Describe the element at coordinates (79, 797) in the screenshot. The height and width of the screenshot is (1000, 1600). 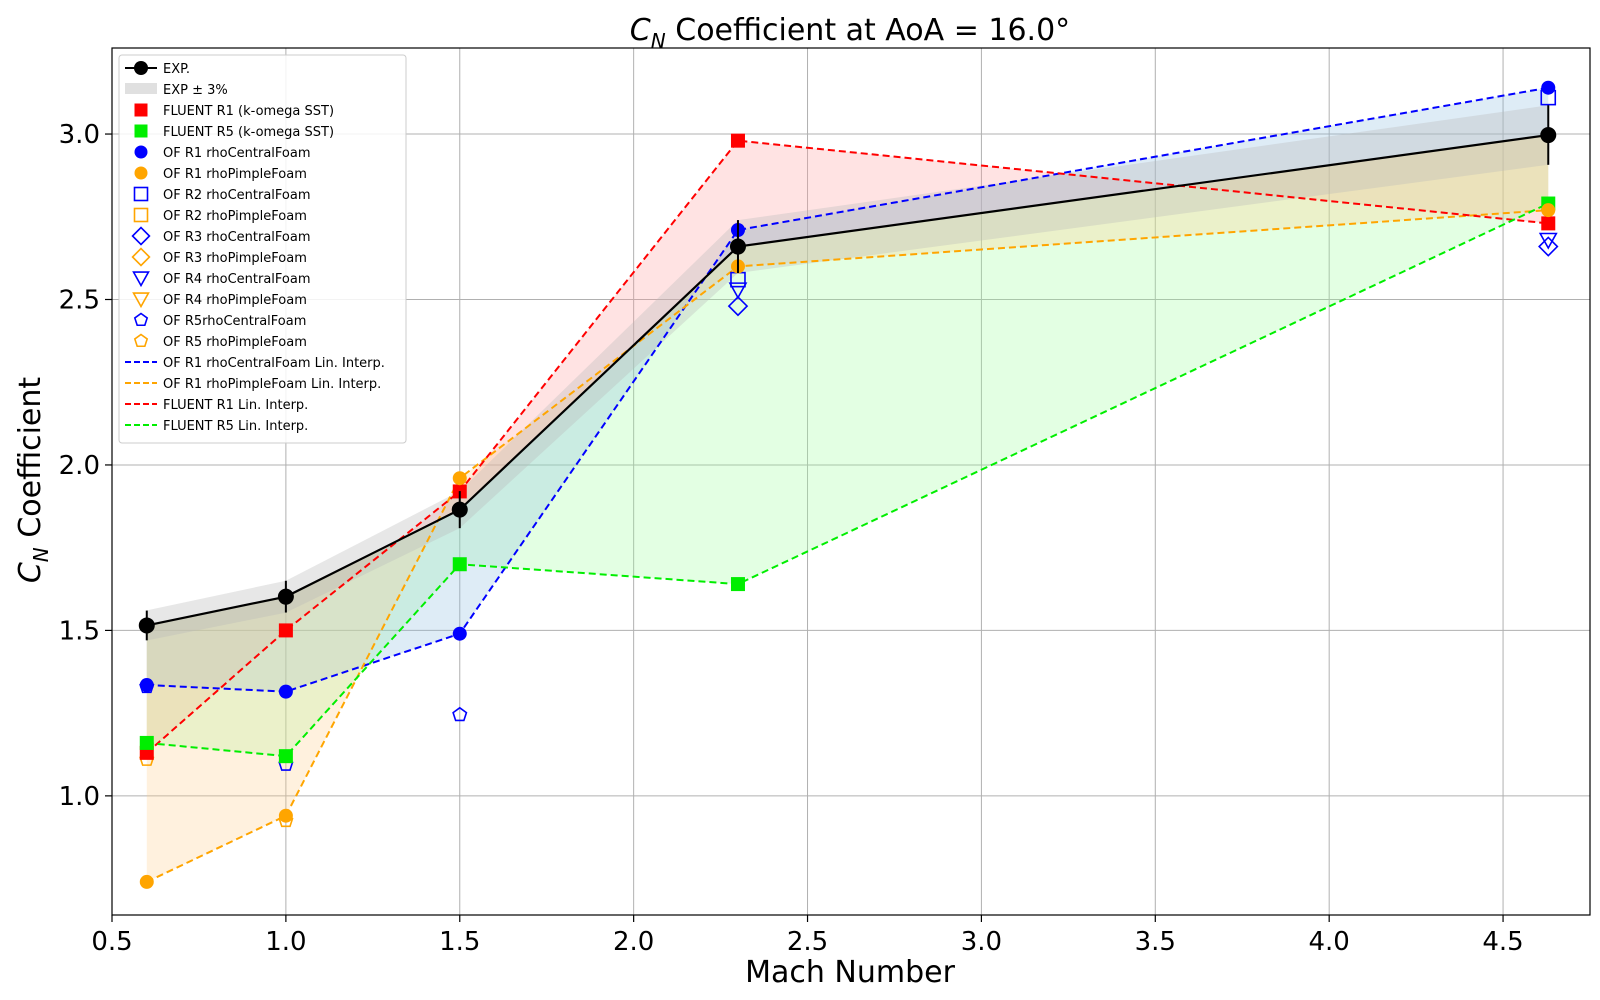
I see `y-tick-label: 1.0` at that location.